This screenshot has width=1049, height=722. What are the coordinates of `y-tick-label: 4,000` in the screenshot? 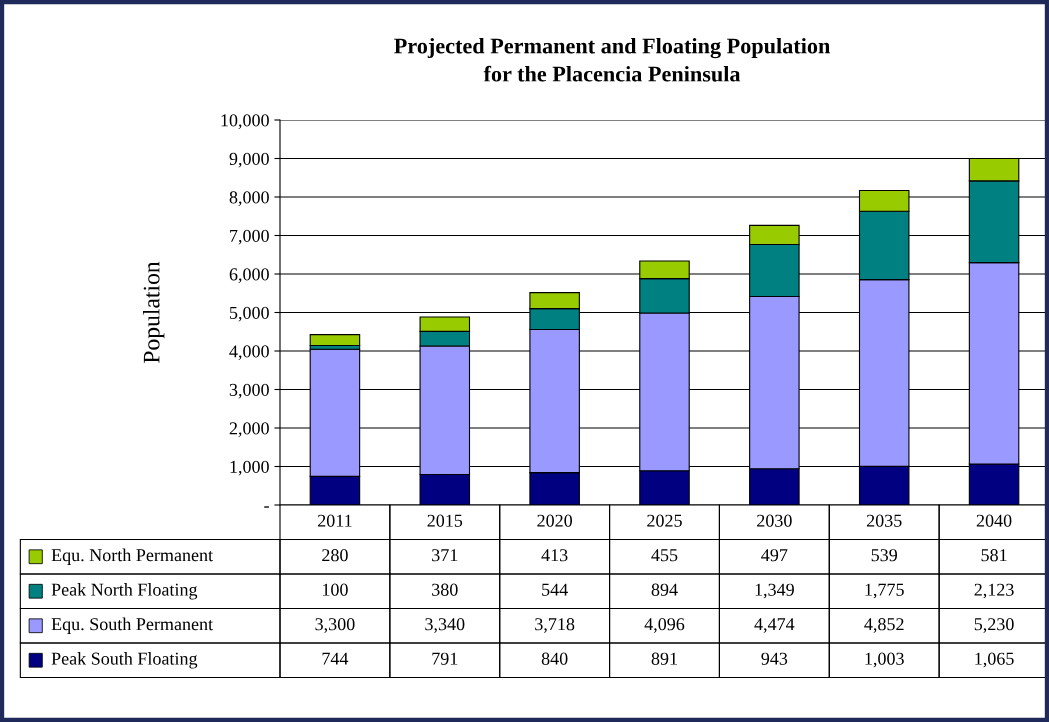 It's located at (249, 353).